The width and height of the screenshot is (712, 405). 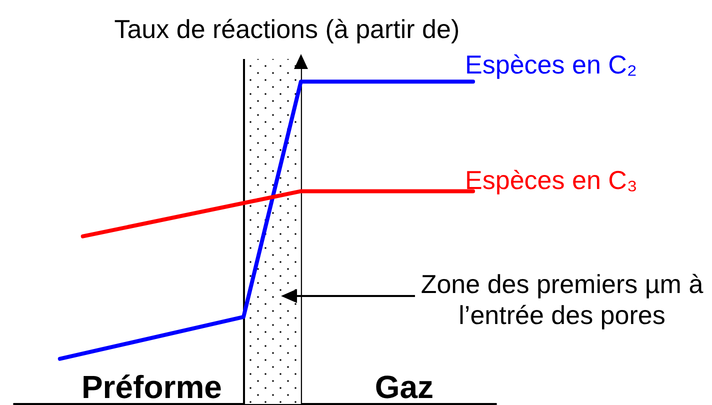 What do you see at coordinates (287, 29) in the screenshot?
I see `y-axis-title: Taux de réactions (à partir de)` at bounding box center [287, 29].